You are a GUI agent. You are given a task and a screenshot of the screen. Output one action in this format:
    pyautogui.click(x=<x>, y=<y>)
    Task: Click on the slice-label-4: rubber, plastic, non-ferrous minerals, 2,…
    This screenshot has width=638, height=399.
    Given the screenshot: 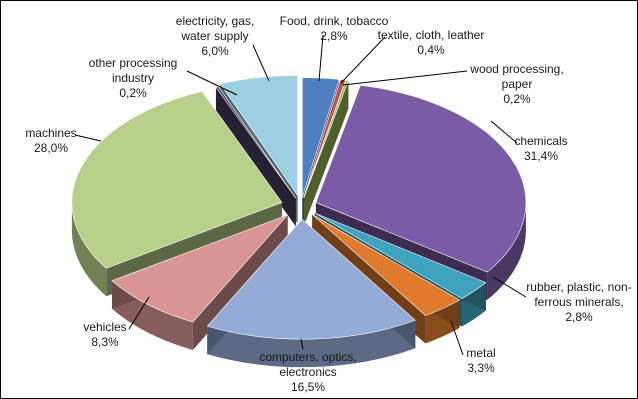 What is the action you would take?
    pyautogui.click(x=578, y=302)
    